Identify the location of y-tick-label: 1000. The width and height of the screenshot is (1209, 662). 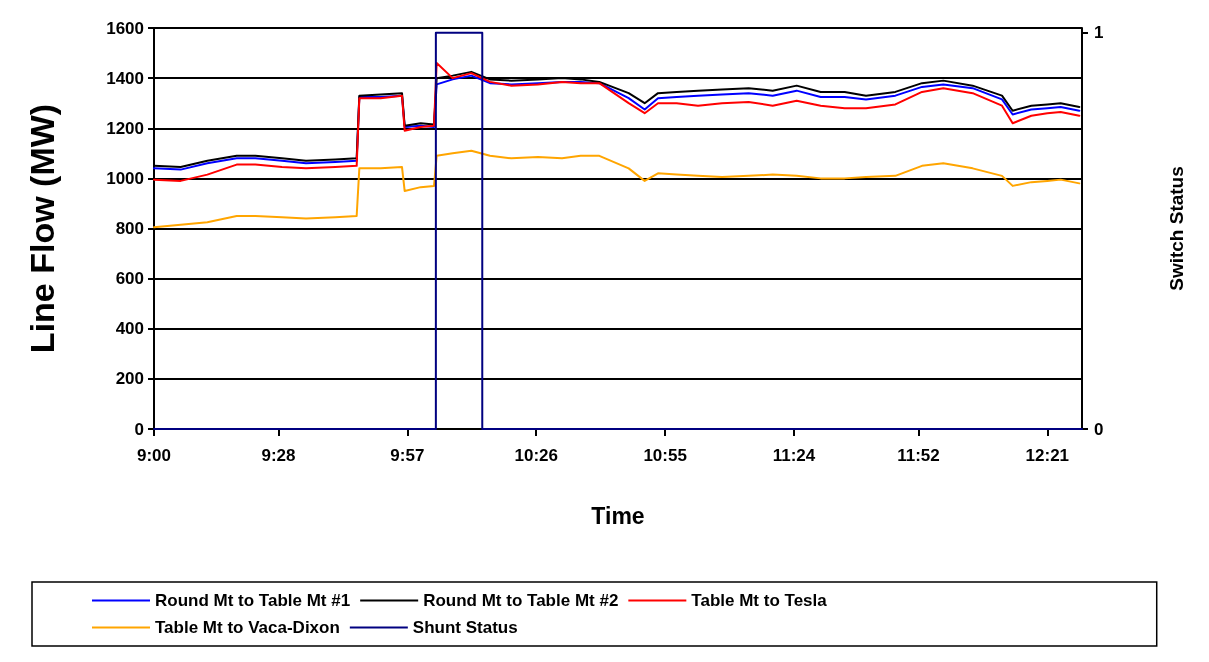
(125, 178).